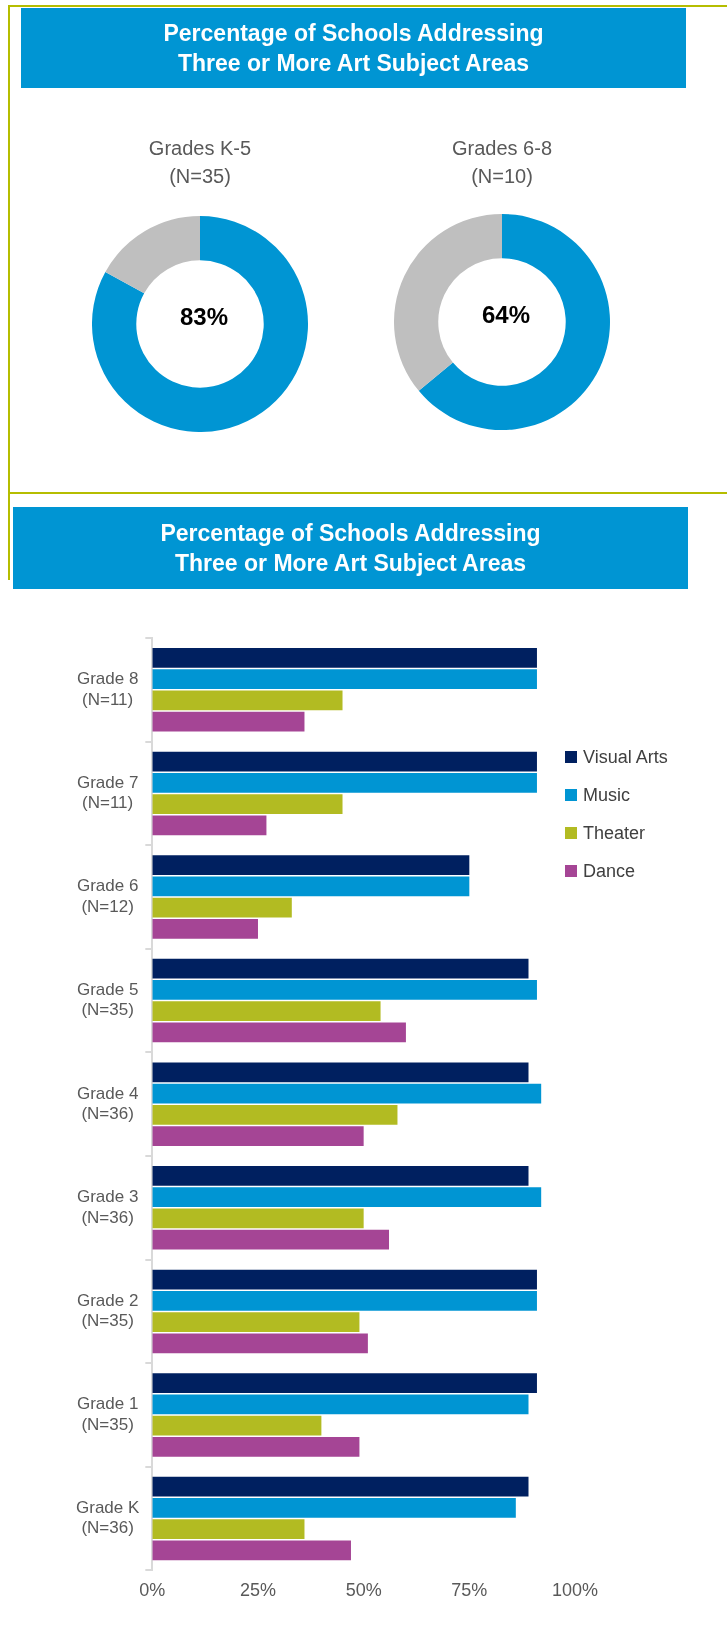 This screenshot has height=1648, width=727. What do you see at coordinates (625, 757) in the screenshot?
I see `legend-label: Visual Arts` at bounding box center [625, 757].